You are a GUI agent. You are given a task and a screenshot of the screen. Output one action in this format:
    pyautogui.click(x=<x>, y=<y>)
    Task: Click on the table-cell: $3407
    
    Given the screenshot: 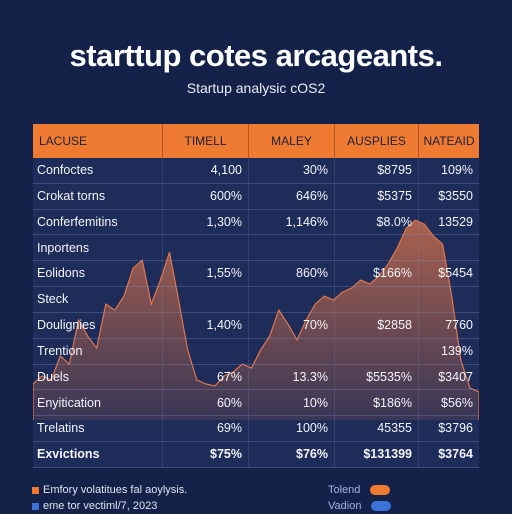 What is the action you would take?
    pyautogui.click(x=455, y=376)
    